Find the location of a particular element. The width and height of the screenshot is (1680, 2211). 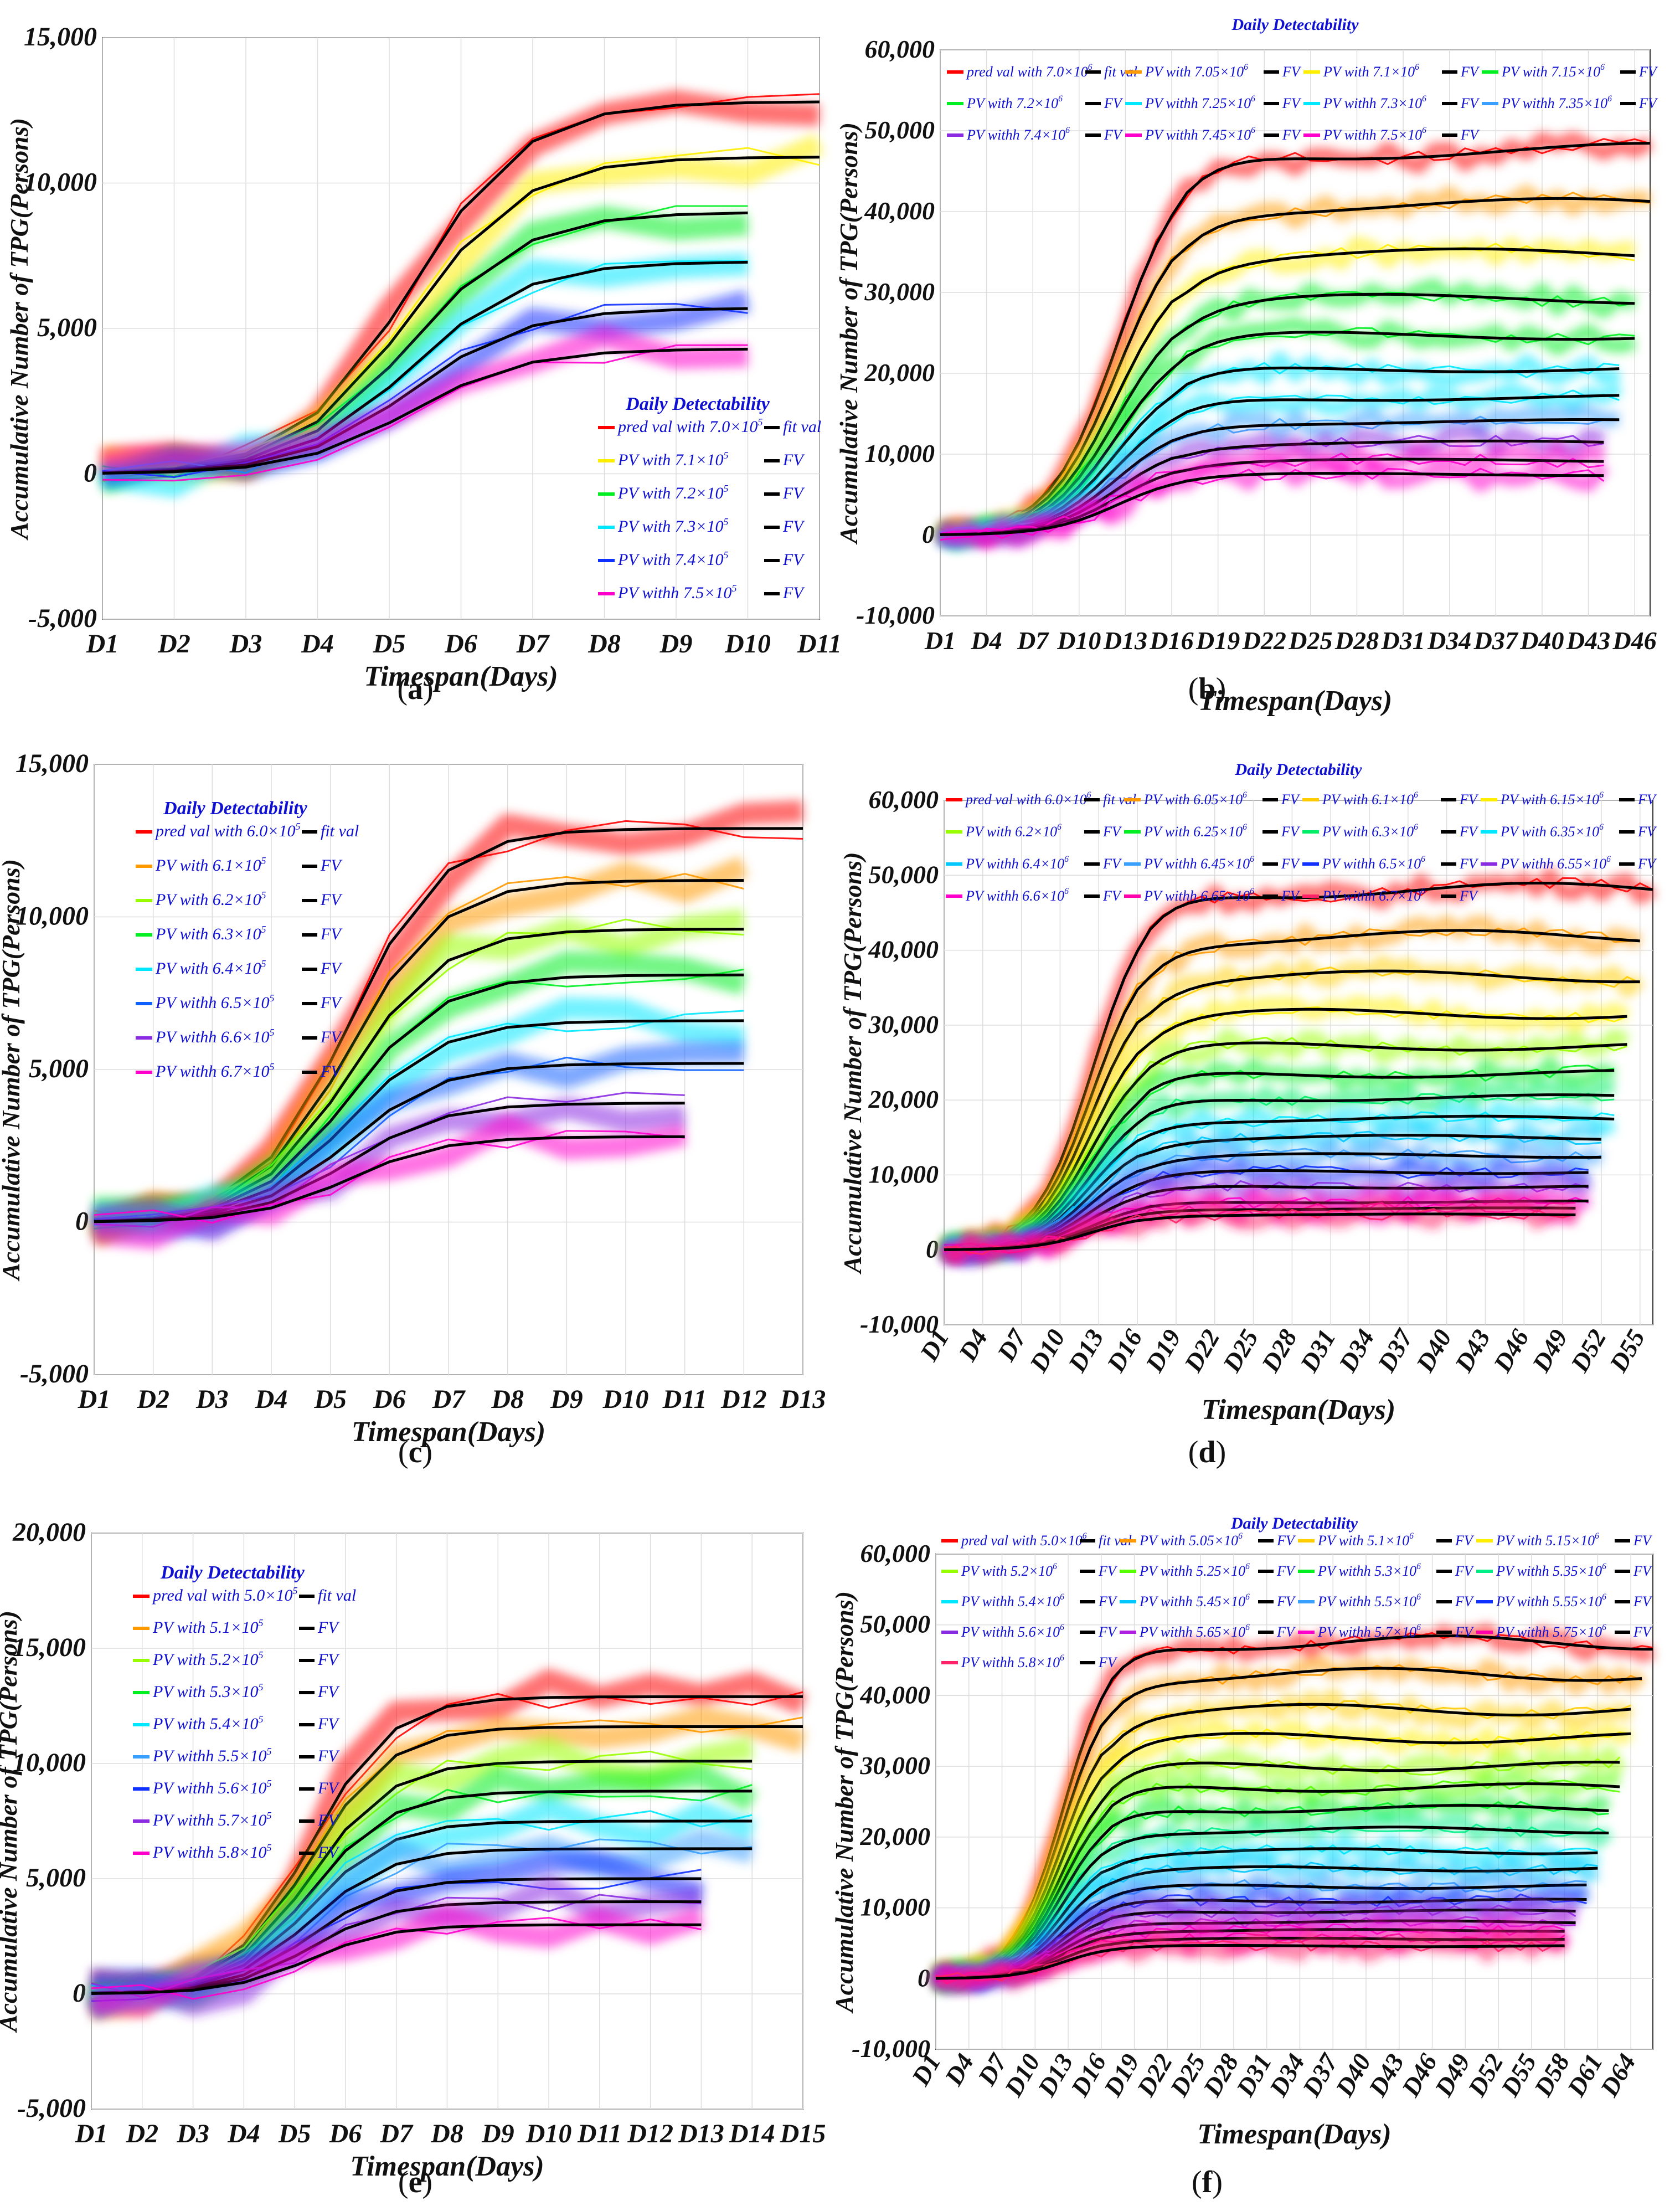

legend-label: PV withh 5.6×106 is located at coordinates (1012, 1631).